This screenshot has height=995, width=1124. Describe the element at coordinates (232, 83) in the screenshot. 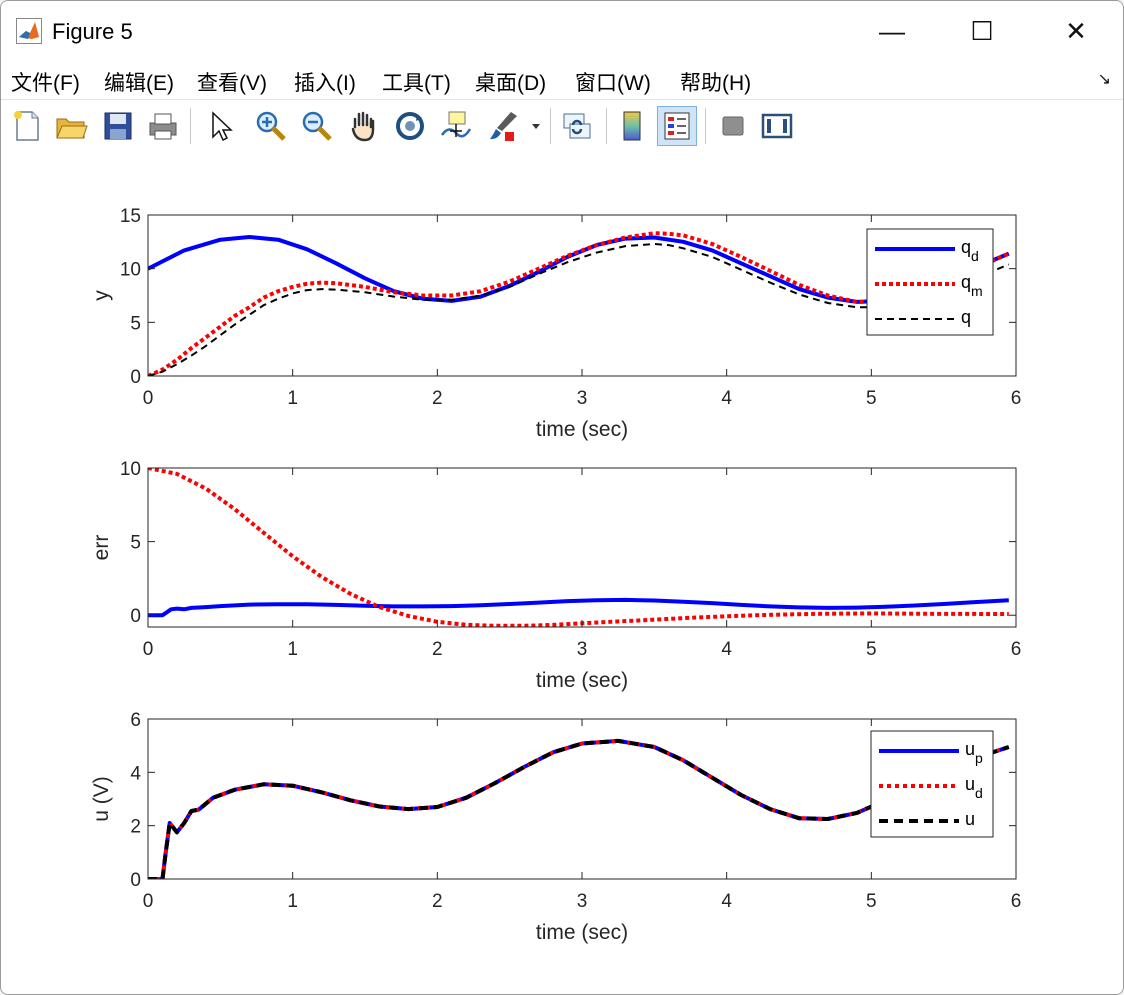

I see `menu-view: 查看(V)` at that location.